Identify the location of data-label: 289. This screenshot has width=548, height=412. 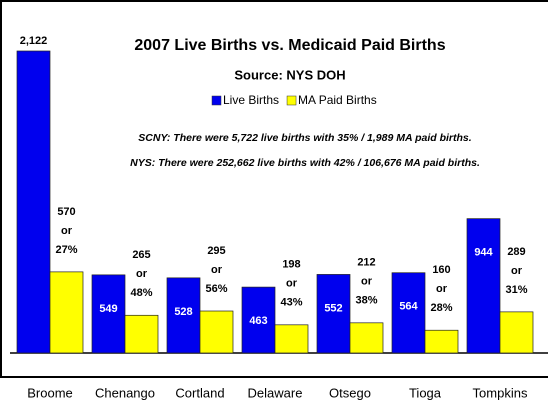
(516, 252).